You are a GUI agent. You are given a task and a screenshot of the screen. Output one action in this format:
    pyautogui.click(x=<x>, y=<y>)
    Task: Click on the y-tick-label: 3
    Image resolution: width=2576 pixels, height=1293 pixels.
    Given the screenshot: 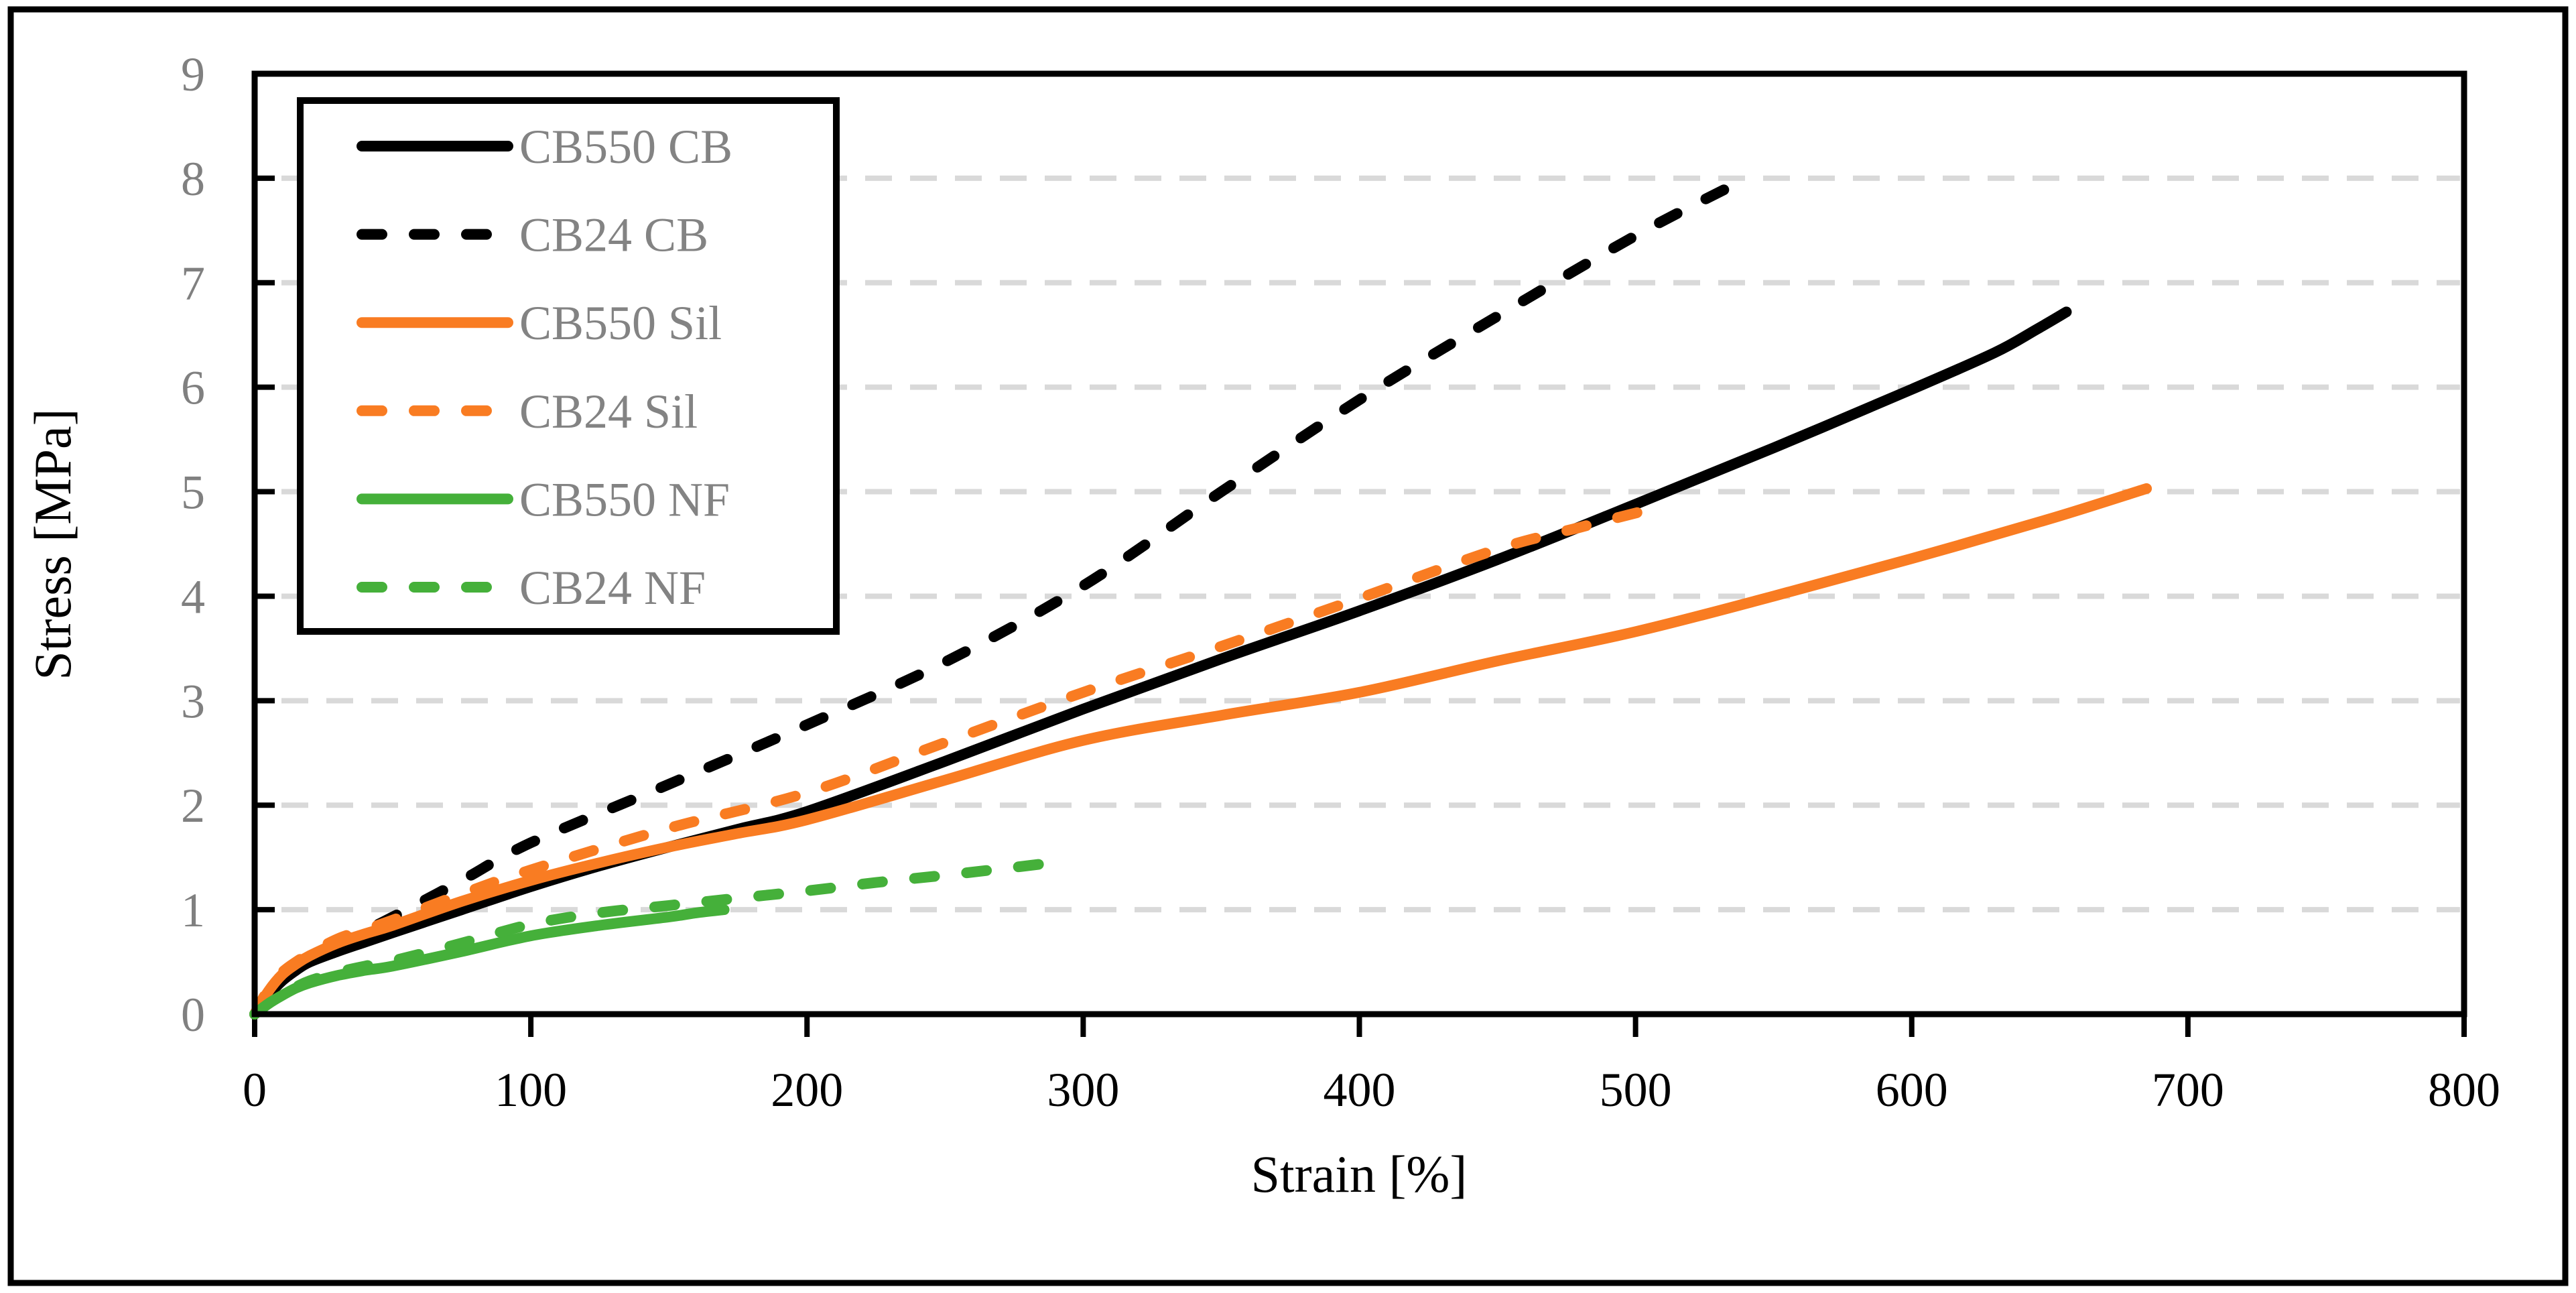 What is the action you would take?
    pyautogui.click(x=193, y=701)
    